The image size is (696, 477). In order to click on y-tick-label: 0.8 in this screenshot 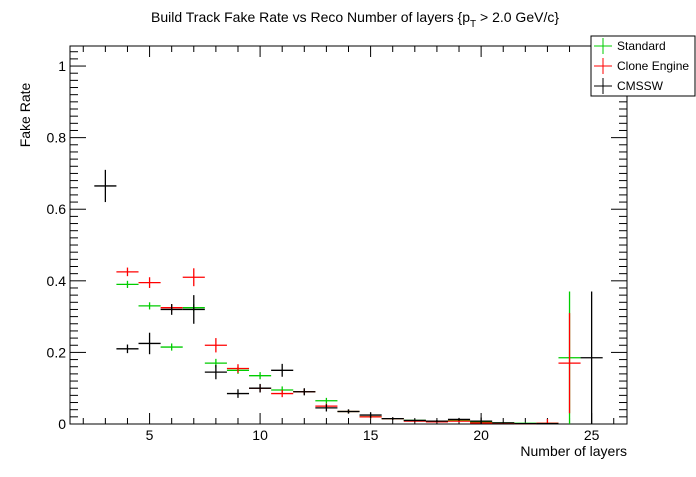, I will do `click(57, 138)`.